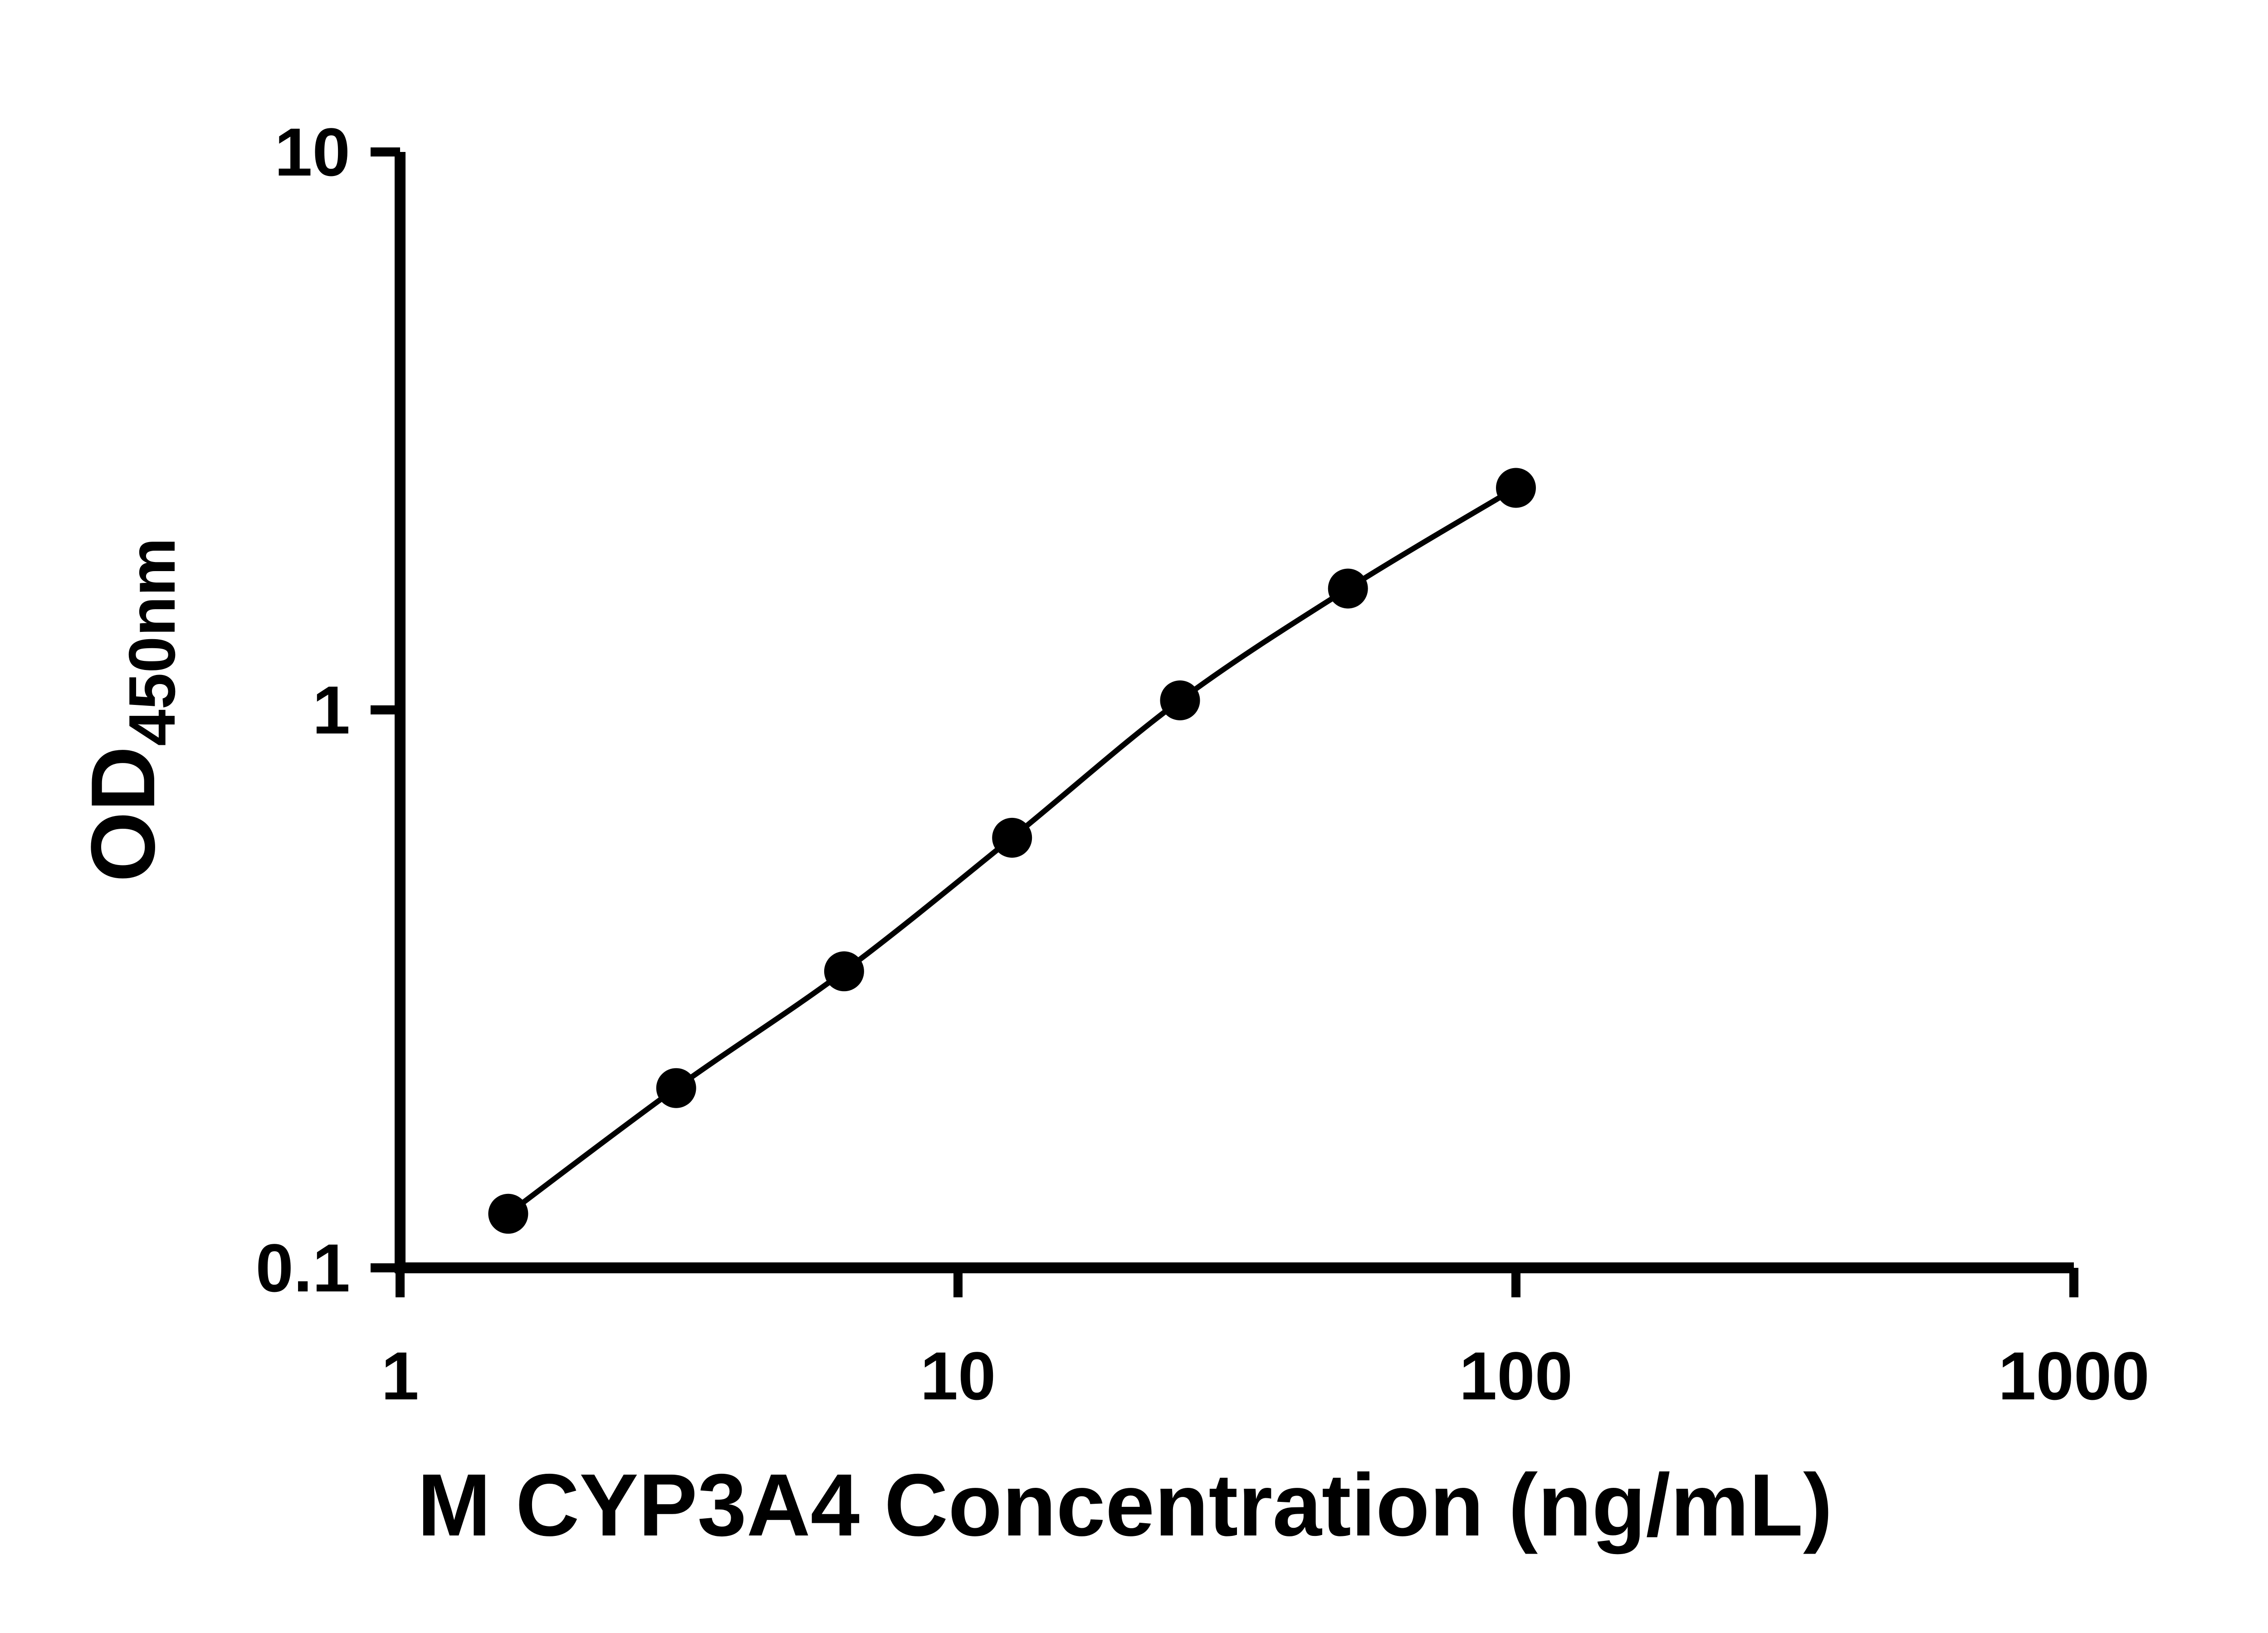  I want to click on x-tick-label: 100, so click(1516, 1376).